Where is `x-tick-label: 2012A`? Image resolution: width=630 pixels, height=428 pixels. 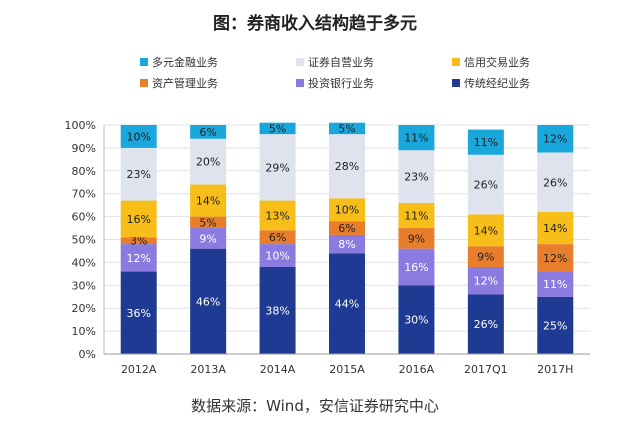
x-tick-label: 2012A is located at coordinates (139, 369).